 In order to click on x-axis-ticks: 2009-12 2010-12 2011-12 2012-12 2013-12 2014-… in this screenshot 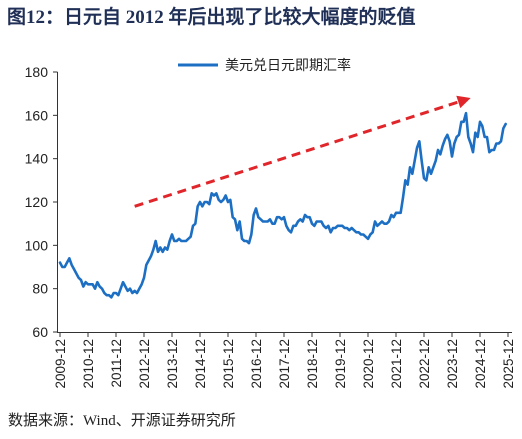, I will do `click(284, 360)`.